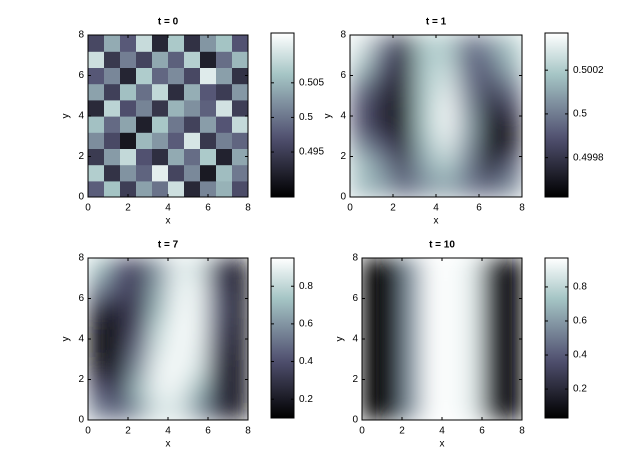 This screenshot has width=623, height=469. I want to click on y-axis-label: y, so click(66, 116).